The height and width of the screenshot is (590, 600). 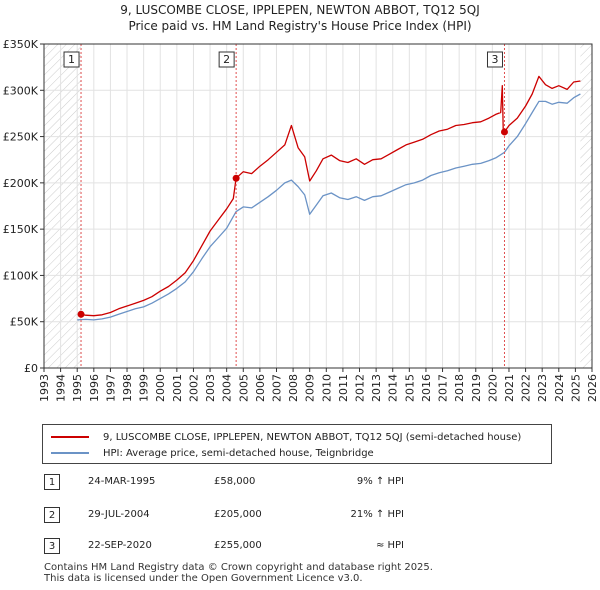 I want to click on sale-row: 2 29-JUL-2004 £205,000 21% ↑ HPI, so click(x=254, y=517).